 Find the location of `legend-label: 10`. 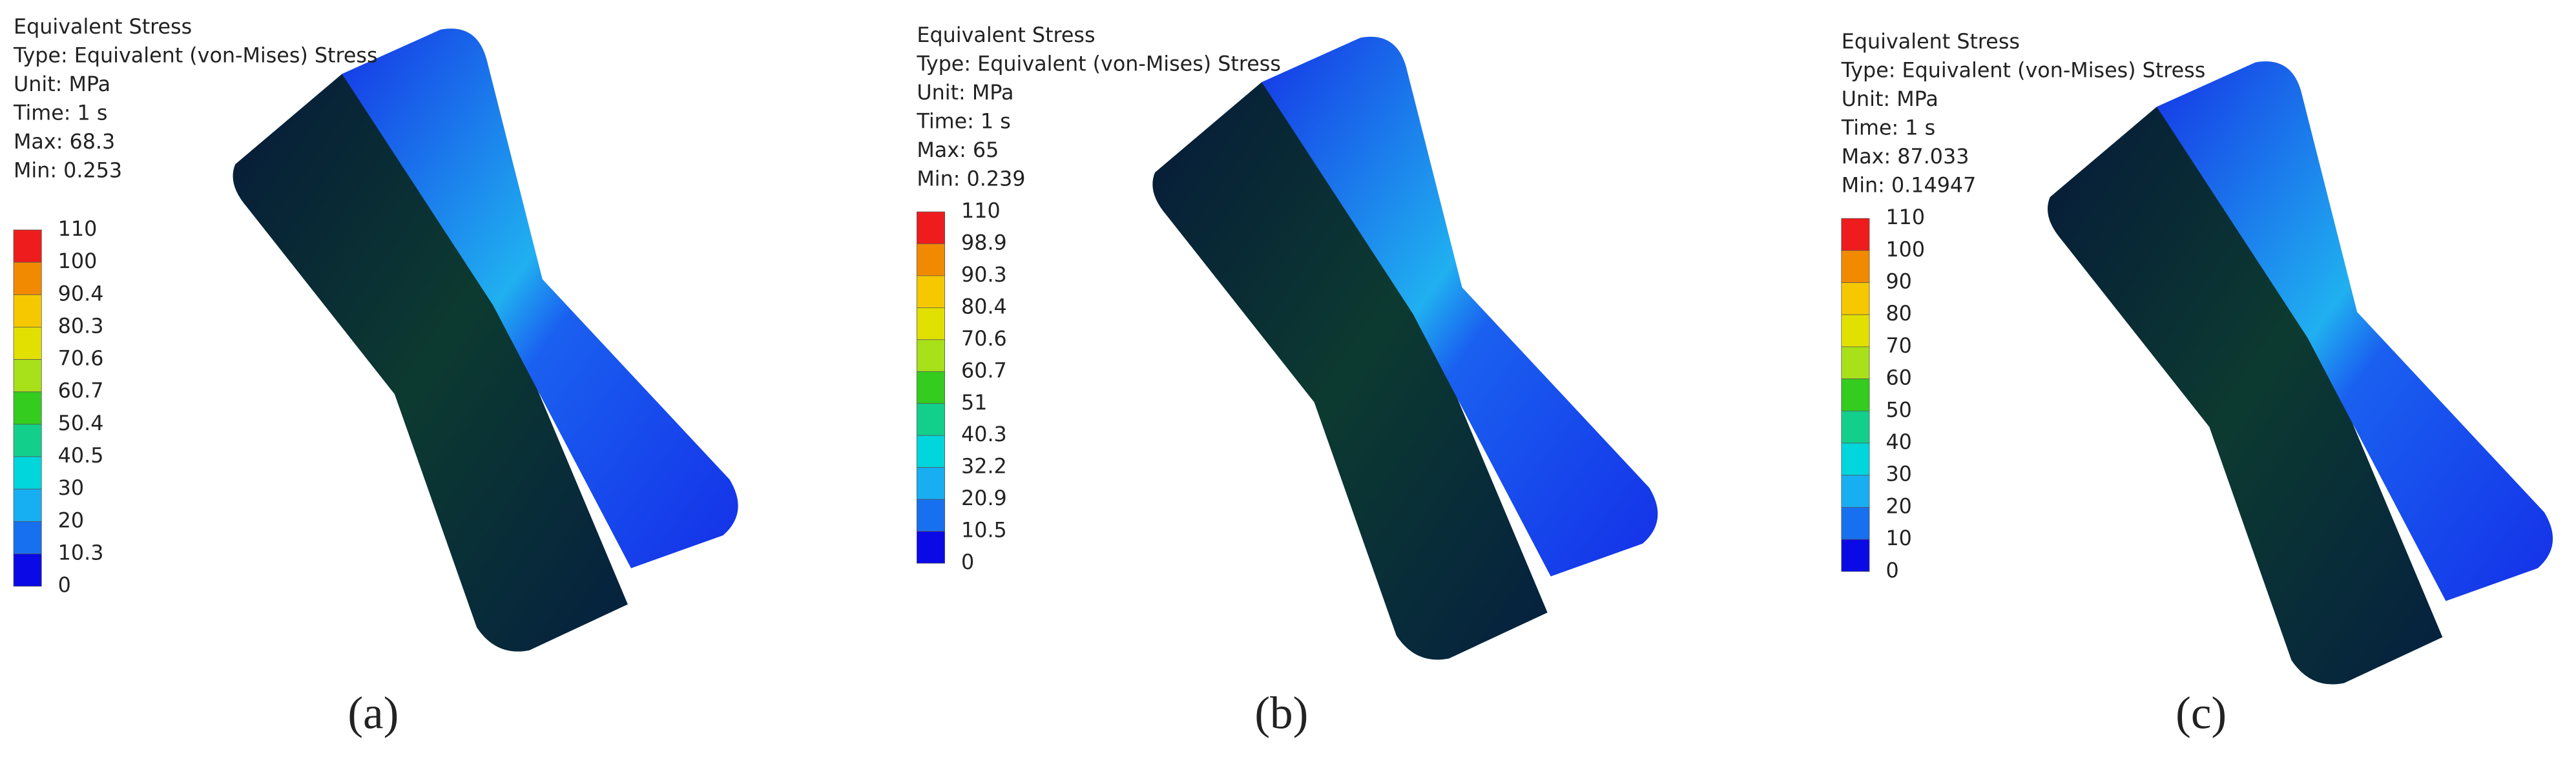

legend-label: 10 is located at coordinates (1898, 538).